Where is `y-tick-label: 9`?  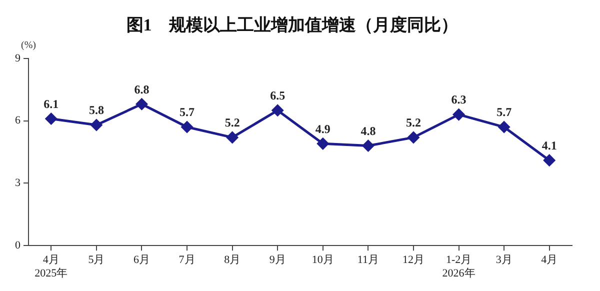 y-tick-label: 9 is located at coordinates (18, 58).